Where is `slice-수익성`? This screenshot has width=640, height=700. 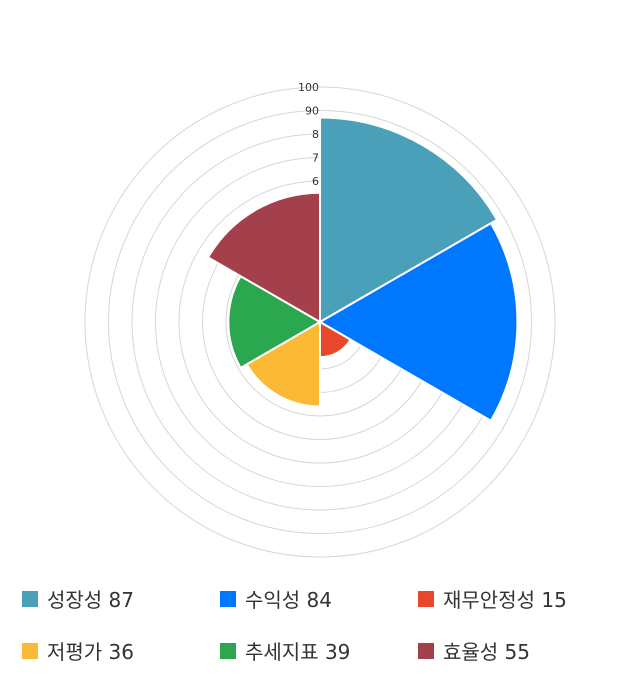
slice-수익성 is located at coordinates (418, 322).